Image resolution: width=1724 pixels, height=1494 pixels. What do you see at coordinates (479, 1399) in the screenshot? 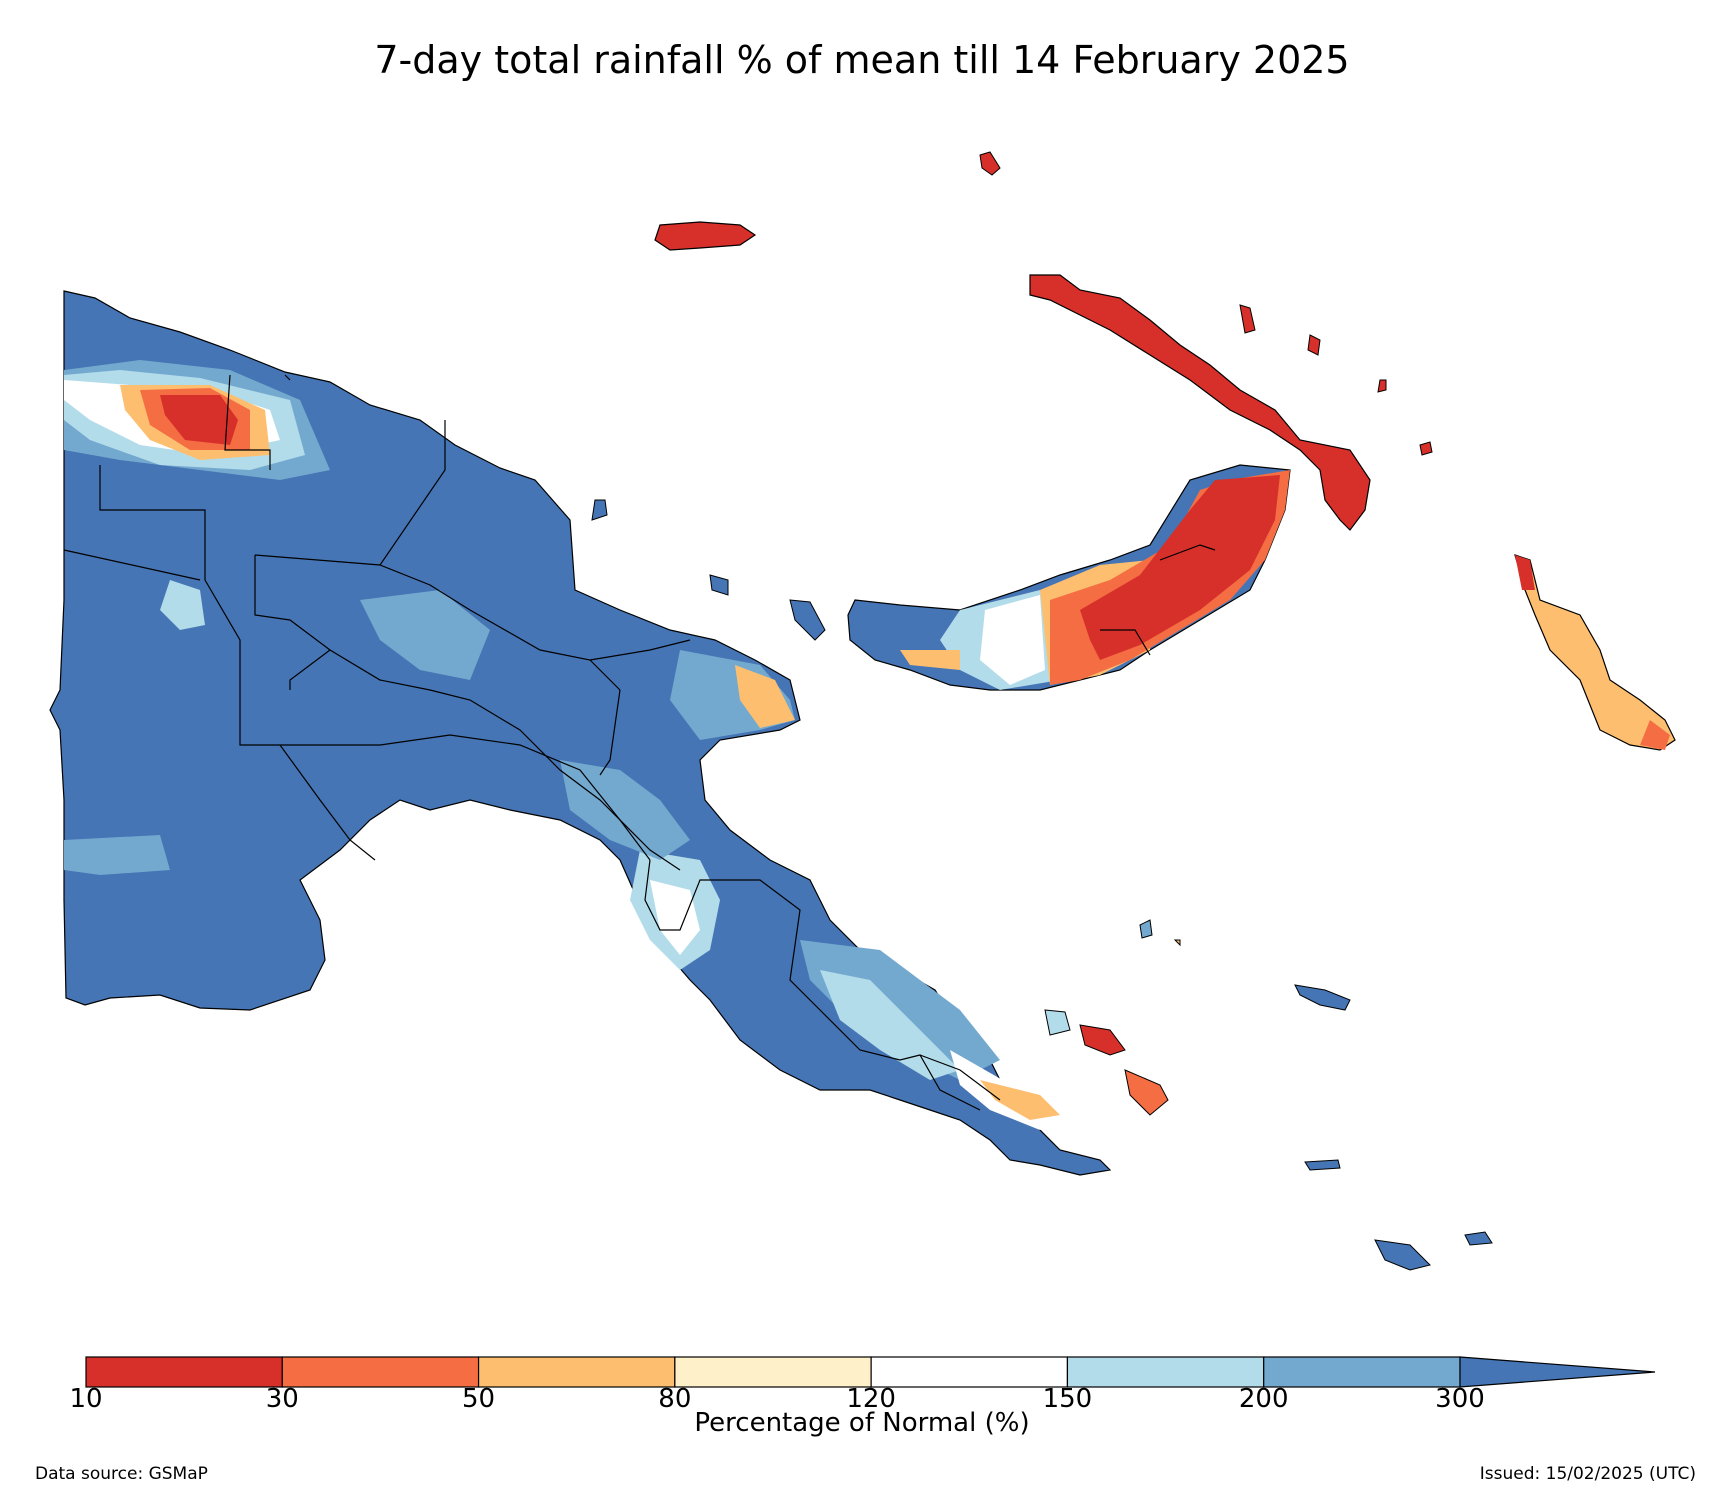
I see `colorbar-tick-label: 50` at bounding box center [479, 1399].